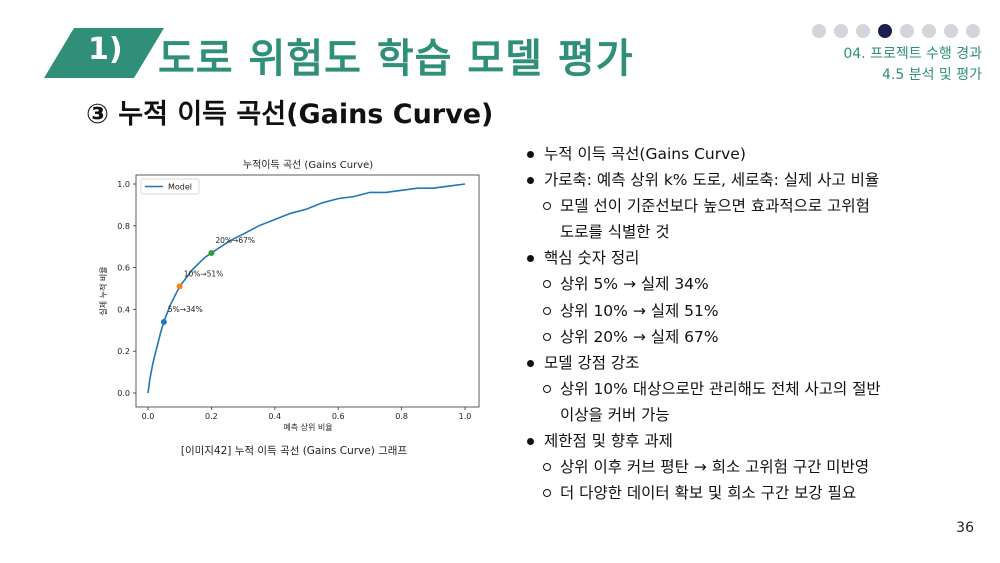 The width and height of the screenshot is (1000, 563). What do you see at coordinates (123, 268) in the screenshot?
I see `y-tick-label: 0.6` at bounding box center [123, 268].